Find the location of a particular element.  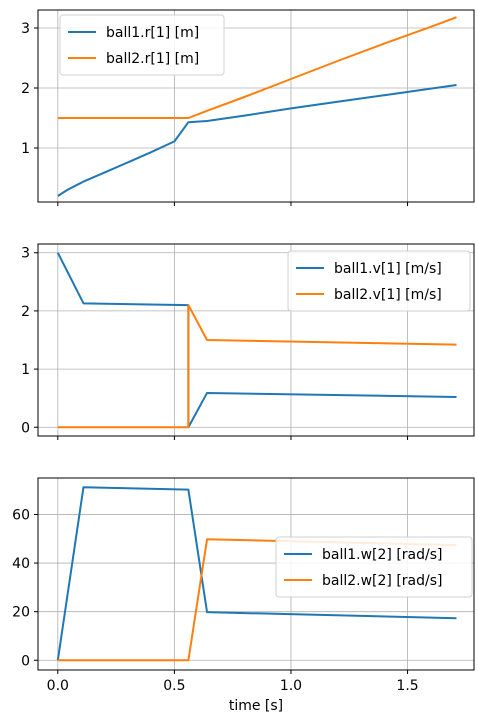

x-axis-label: time [s] is located at coordinates (256, 706).